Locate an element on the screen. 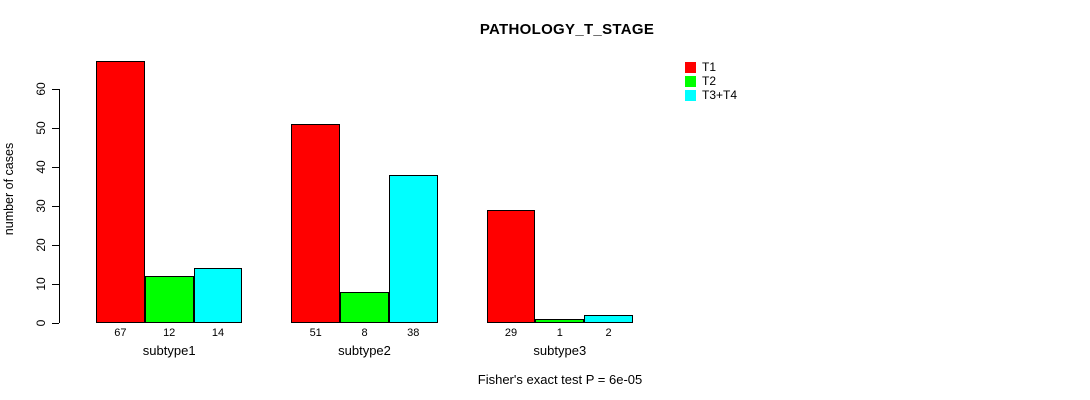 This screenshot has height=400, width=1090. legend-item-t2: T2 is located at coordinates (711, 81).